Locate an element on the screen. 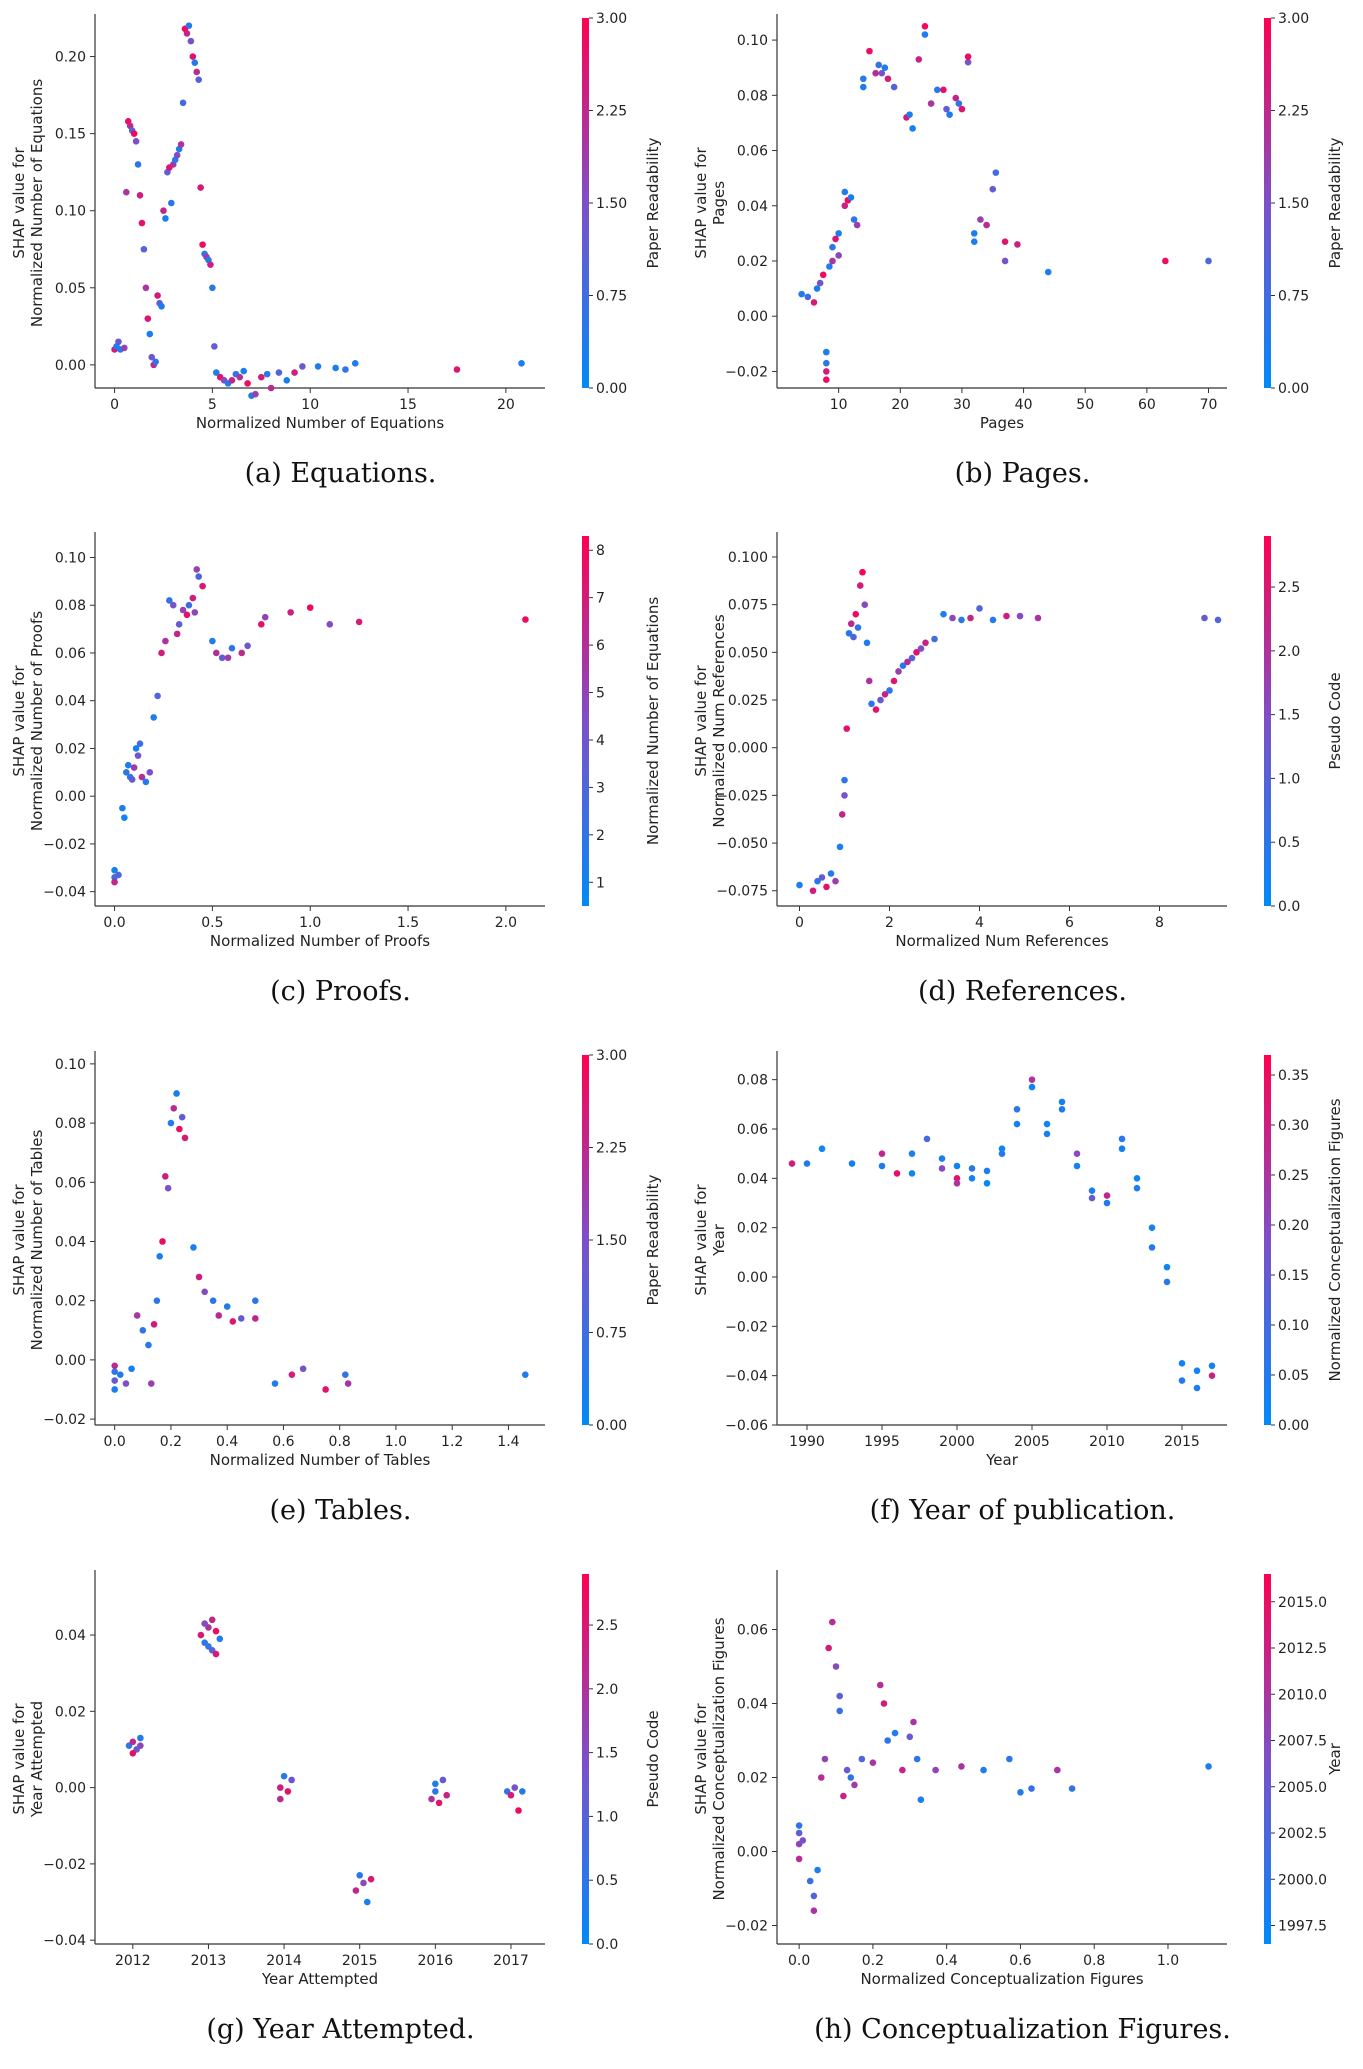 Image resolution: width=1363 pixels, height=2069 pixels. colorbar-tick-label: 2010.0 is located at coordinates (1302, 1695).